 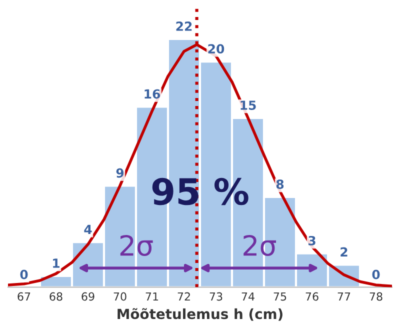 I want to click on x-tick-label: 73, so click(x=216, y=296).